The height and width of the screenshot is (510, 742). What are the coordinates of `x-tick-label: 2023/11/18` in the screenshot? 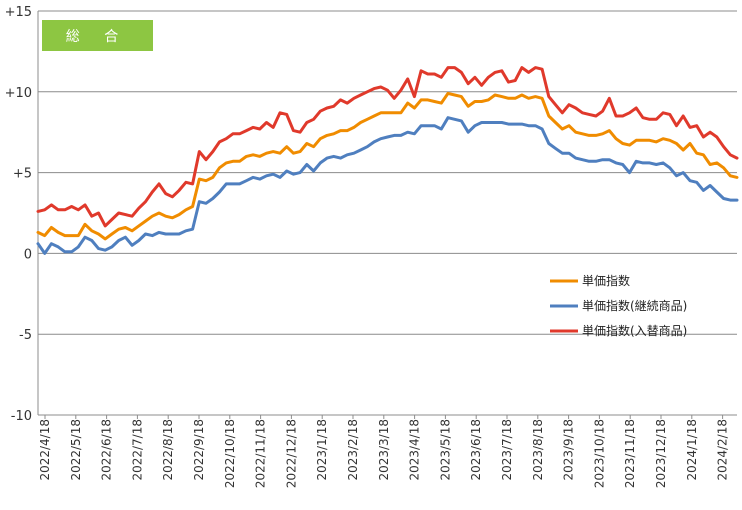 It's located at (630, 453).